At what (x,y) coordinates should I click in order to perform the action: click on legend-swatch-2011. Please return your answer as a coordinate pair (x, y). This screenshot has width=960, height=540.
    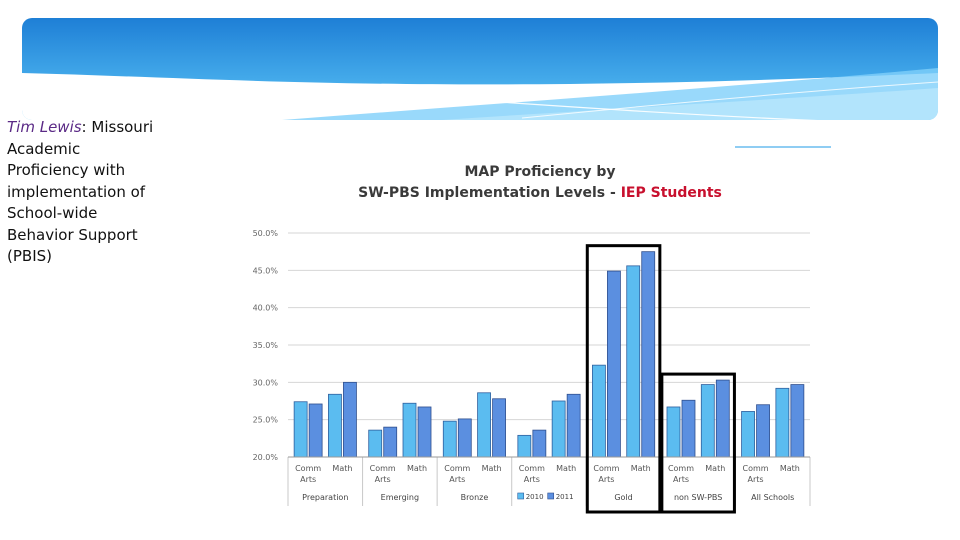
    Looking at the image, I should click on (551, 496).